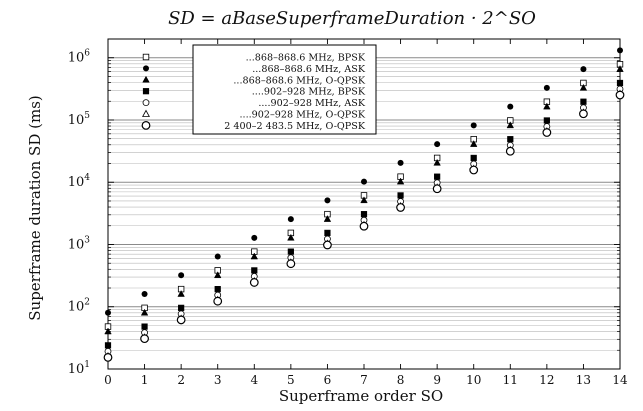 The height and width of the screenshot is (411, 643). Describe the element at coordinates (352, 18) in the screenshot. I see `chart-title: SD = aBaseSuperframeDuration · 2^SO` at that location.